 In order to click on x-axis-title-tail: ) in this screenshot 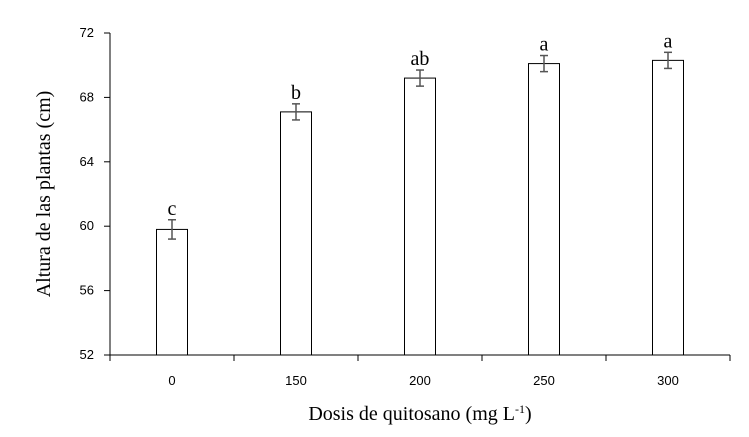, I will do `click(528, 414)`.